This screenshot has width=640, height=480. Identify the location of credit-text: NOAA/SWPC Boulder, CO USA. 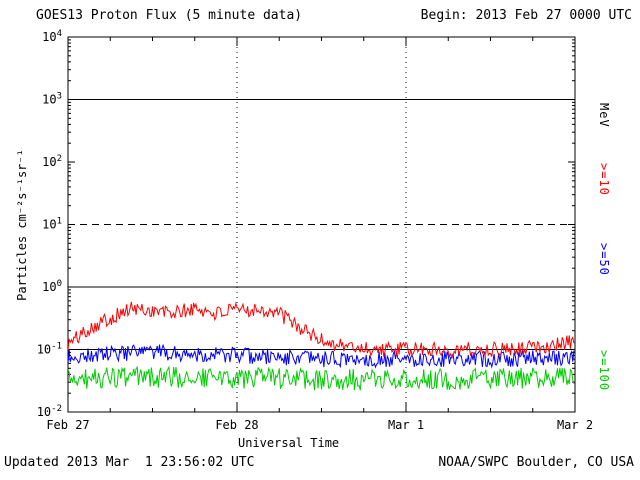
(536, 462).